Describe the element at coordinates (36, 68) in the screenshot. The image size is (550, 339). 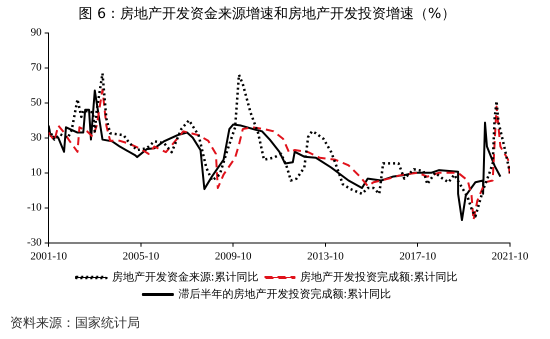
I see `y-tick-label: 70` at that location.